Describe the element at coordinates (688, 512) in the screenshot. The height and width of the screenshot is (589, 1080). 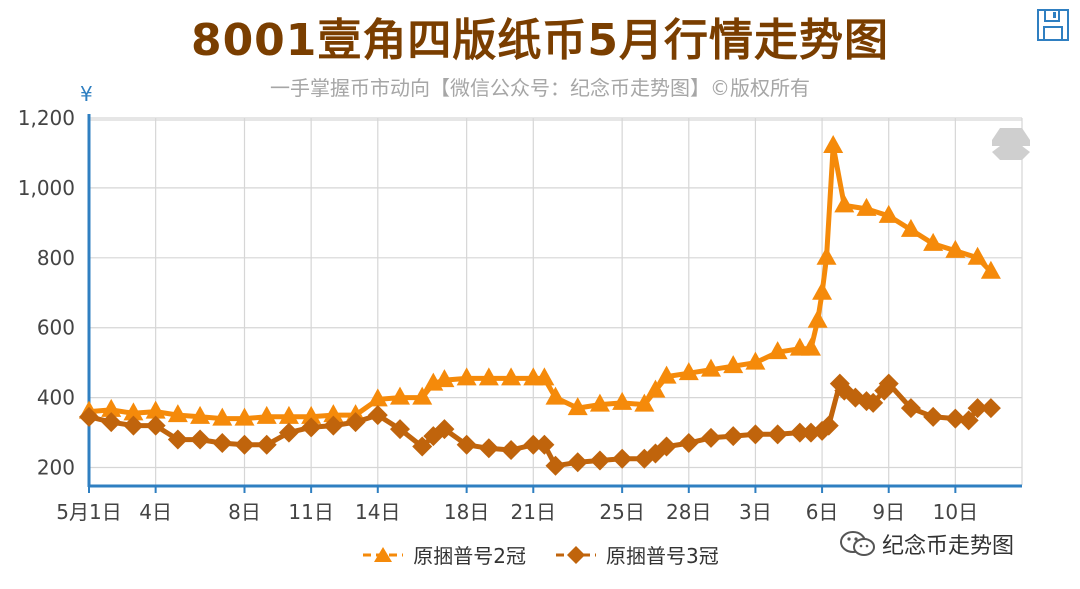
I see `x-tick-label: 28日` at that location.